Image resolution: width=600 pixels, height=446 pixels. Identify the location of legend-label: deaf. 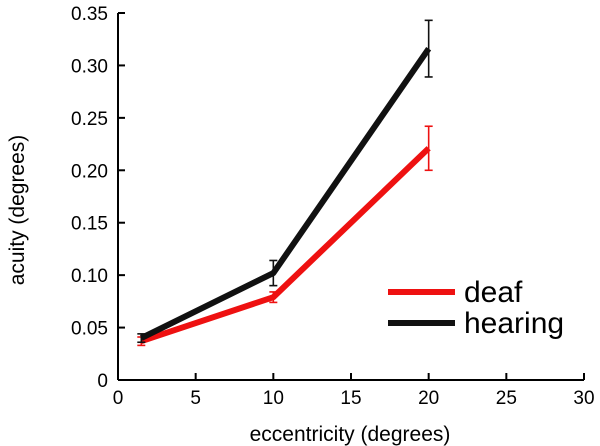
(493, 292).